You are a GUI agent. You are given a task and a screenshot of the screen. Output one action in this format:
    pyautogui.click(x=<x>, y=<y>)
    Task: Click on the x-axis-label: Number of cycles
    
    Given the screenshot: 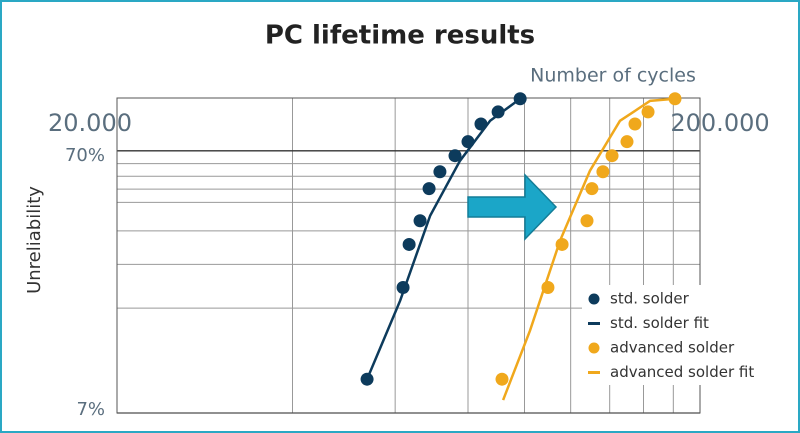 What is the action you would take?
    pyautogui.click(x=613, y=76)
    